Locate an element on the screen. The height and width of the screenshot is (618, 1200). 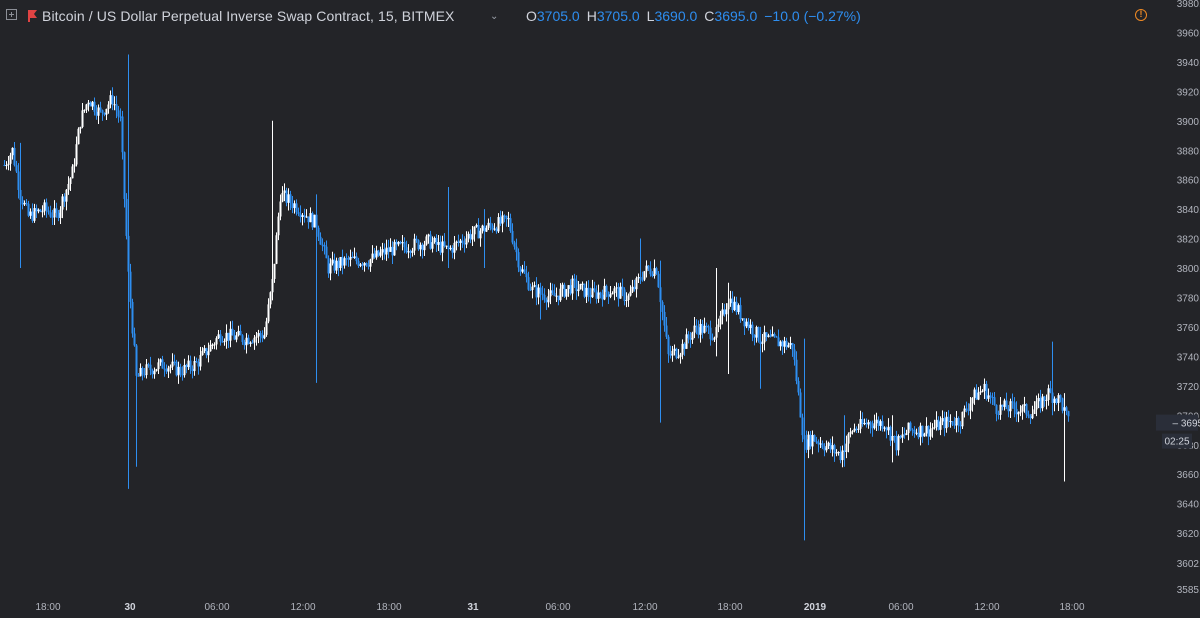
alert-circle-icon: ! is located at coordinates (1141, 15).